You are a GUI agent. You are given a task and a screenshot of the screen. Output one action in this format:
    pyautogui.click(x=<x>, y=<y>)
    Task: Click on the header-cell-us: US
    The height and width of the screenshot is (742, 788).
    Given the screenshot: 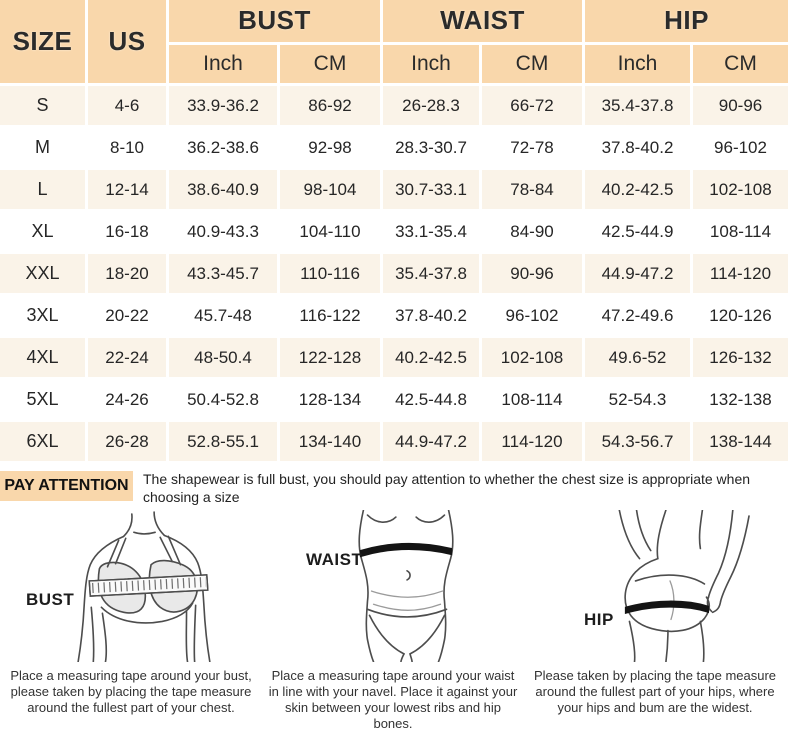 What is the action you would take?
    pyautogui.click(x=127, y=41)
    